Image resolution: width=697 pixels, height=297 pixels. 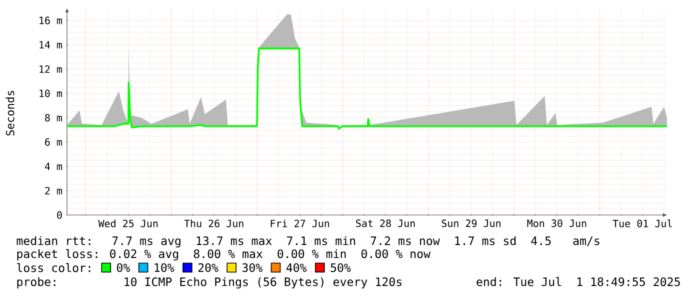 What do you see at coordinates (252, 267) in the screenshot?
I see `legend-label: 30%` at bounding box center [252, 267].